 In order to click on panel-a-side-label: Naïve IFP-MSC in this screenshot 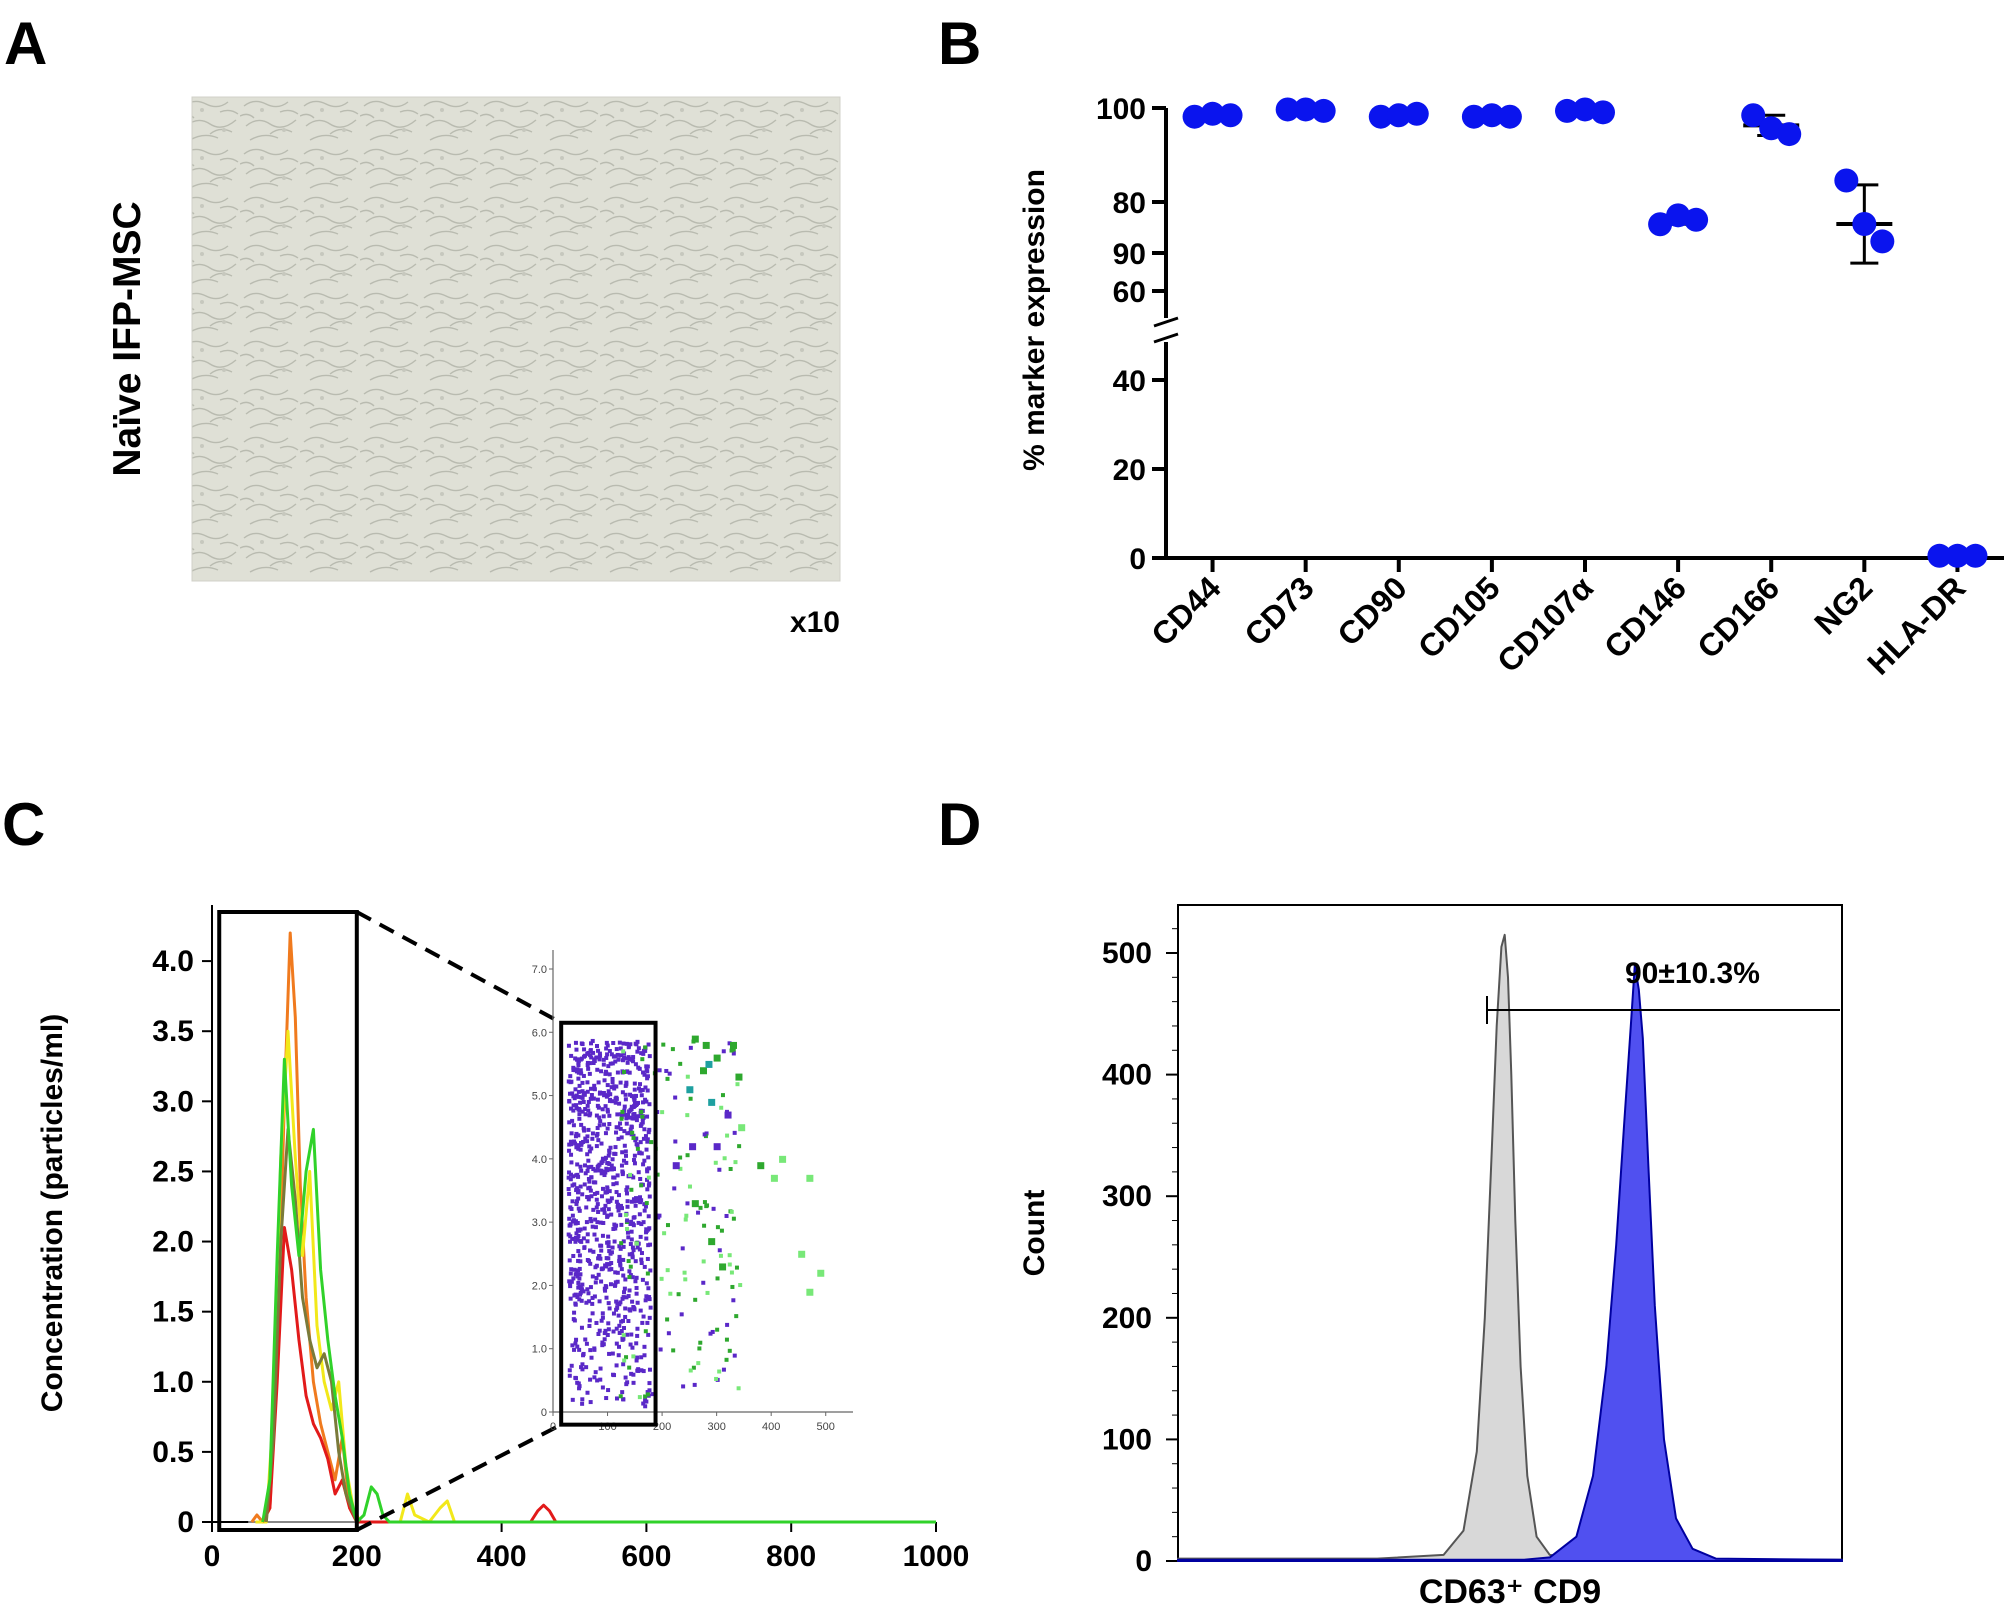, I will do `click(127, 338)`.